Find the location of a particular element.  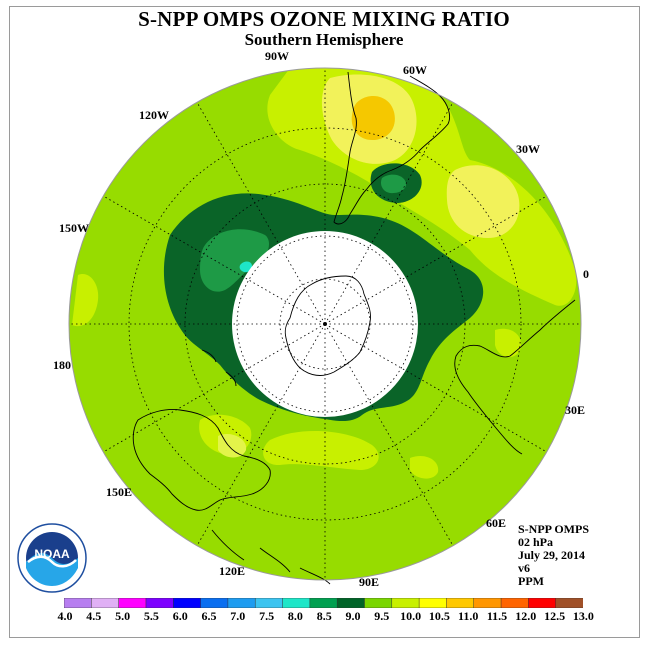

contour-10.5-11.0 is located at coordinates (373, 118).